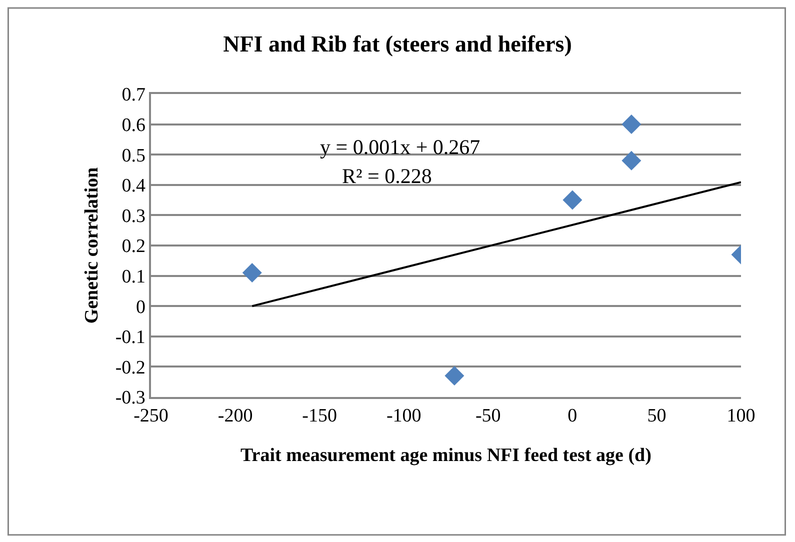 The width and height of the screenshot is (795, 542). What do you see at coordinates (92, 245) in the screenshot?
I see `y-axis-title: Genetic correlation` at bounding box center [92, 245].